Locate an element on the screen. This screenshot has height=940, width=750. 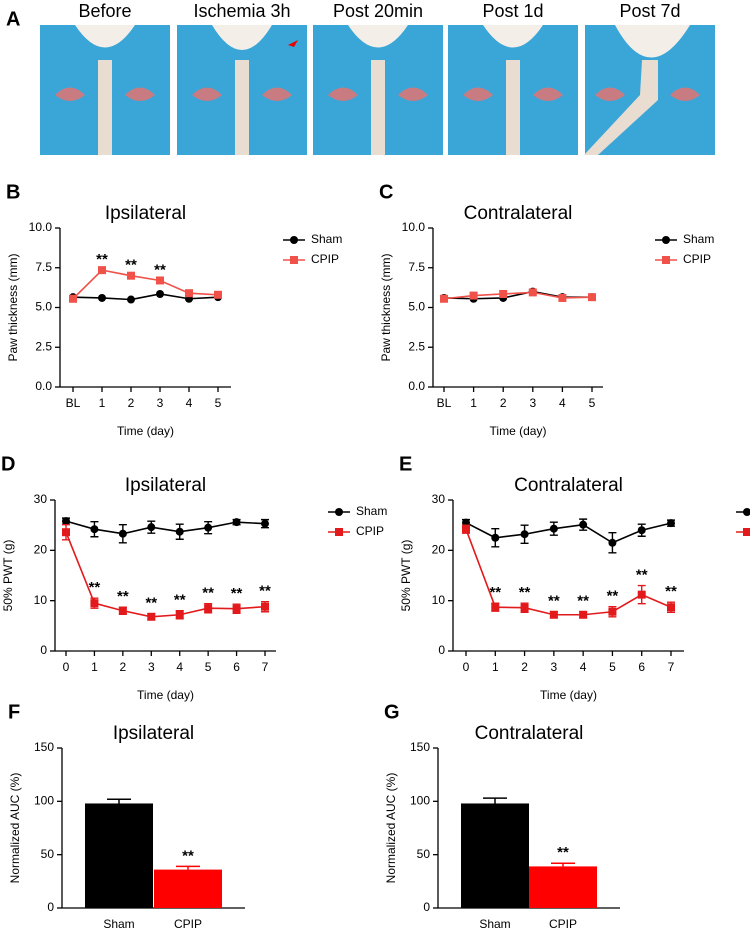
y-axis-label: Paw thickness (mm) is located at coordinates (386, 307).